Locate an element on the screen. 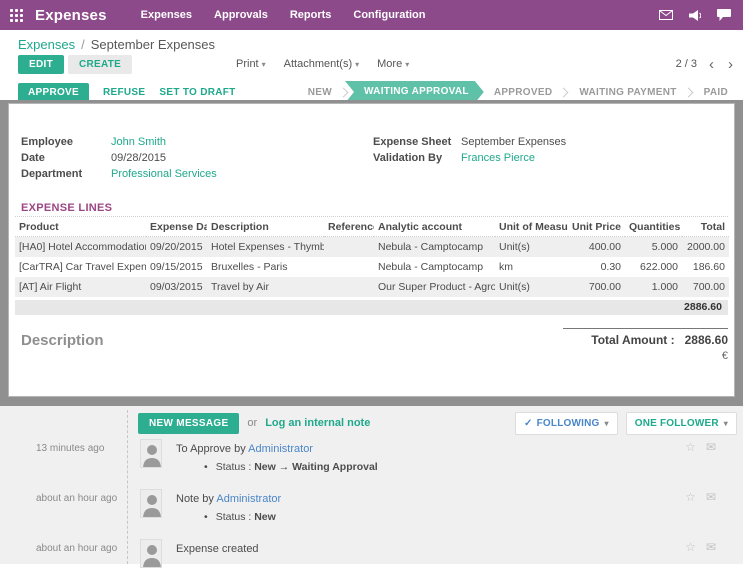 The height and width of the screenshot is (585, 743). validation-by-value: Frances Pierce is located at coordinates (498, 158).